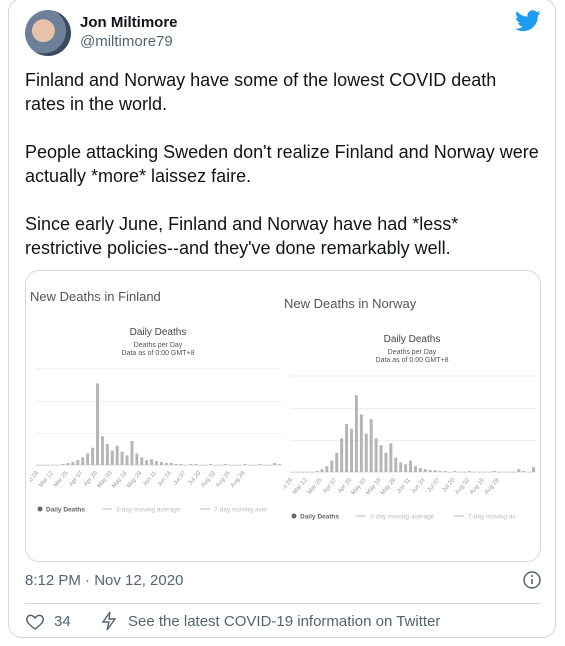  What do you see at coordinates (95, 296) in the screenshot?
I see `chart-title: New Deaths in Finland` at bounding box center [95, 296].